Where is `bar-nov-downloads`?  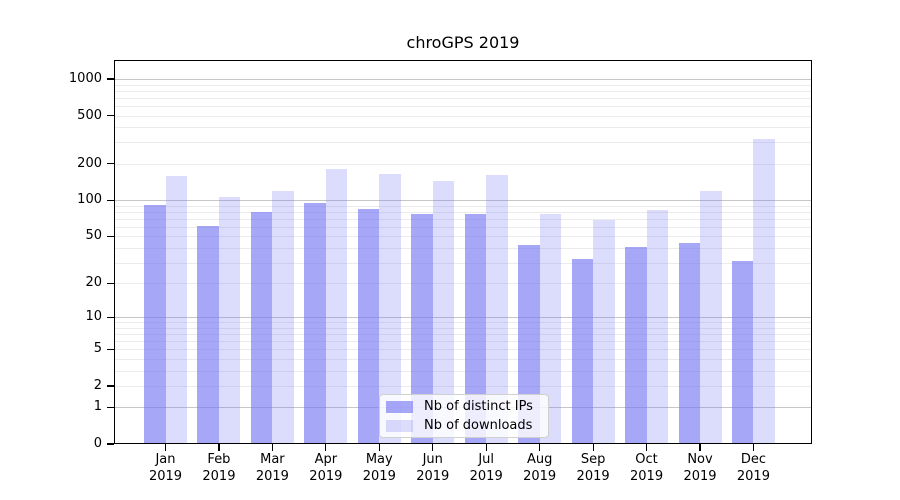 bar-nov-downloads is located at coordinates (711, 317).